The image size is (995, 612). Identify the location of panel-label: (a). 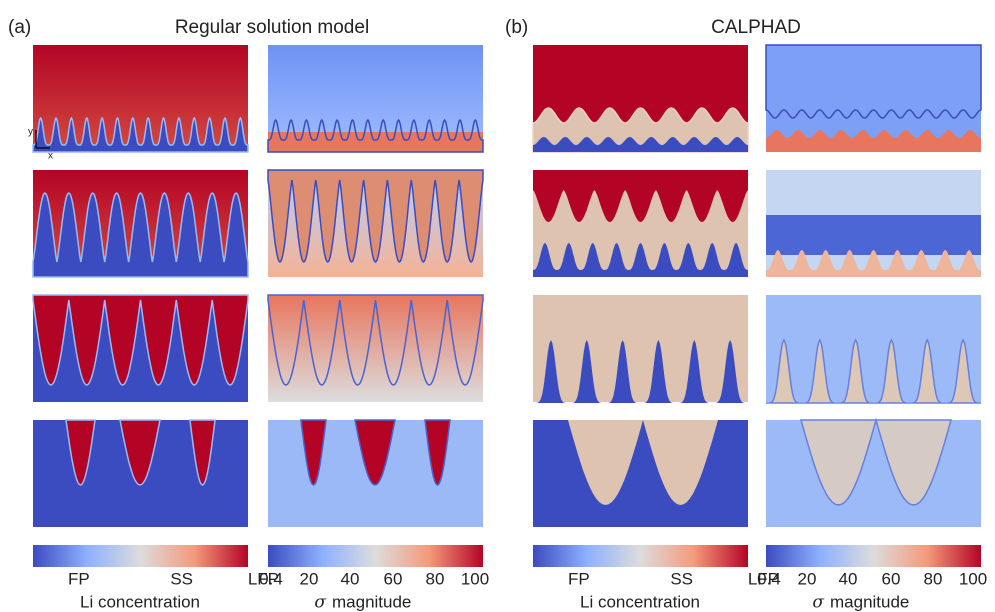
(19, 27).